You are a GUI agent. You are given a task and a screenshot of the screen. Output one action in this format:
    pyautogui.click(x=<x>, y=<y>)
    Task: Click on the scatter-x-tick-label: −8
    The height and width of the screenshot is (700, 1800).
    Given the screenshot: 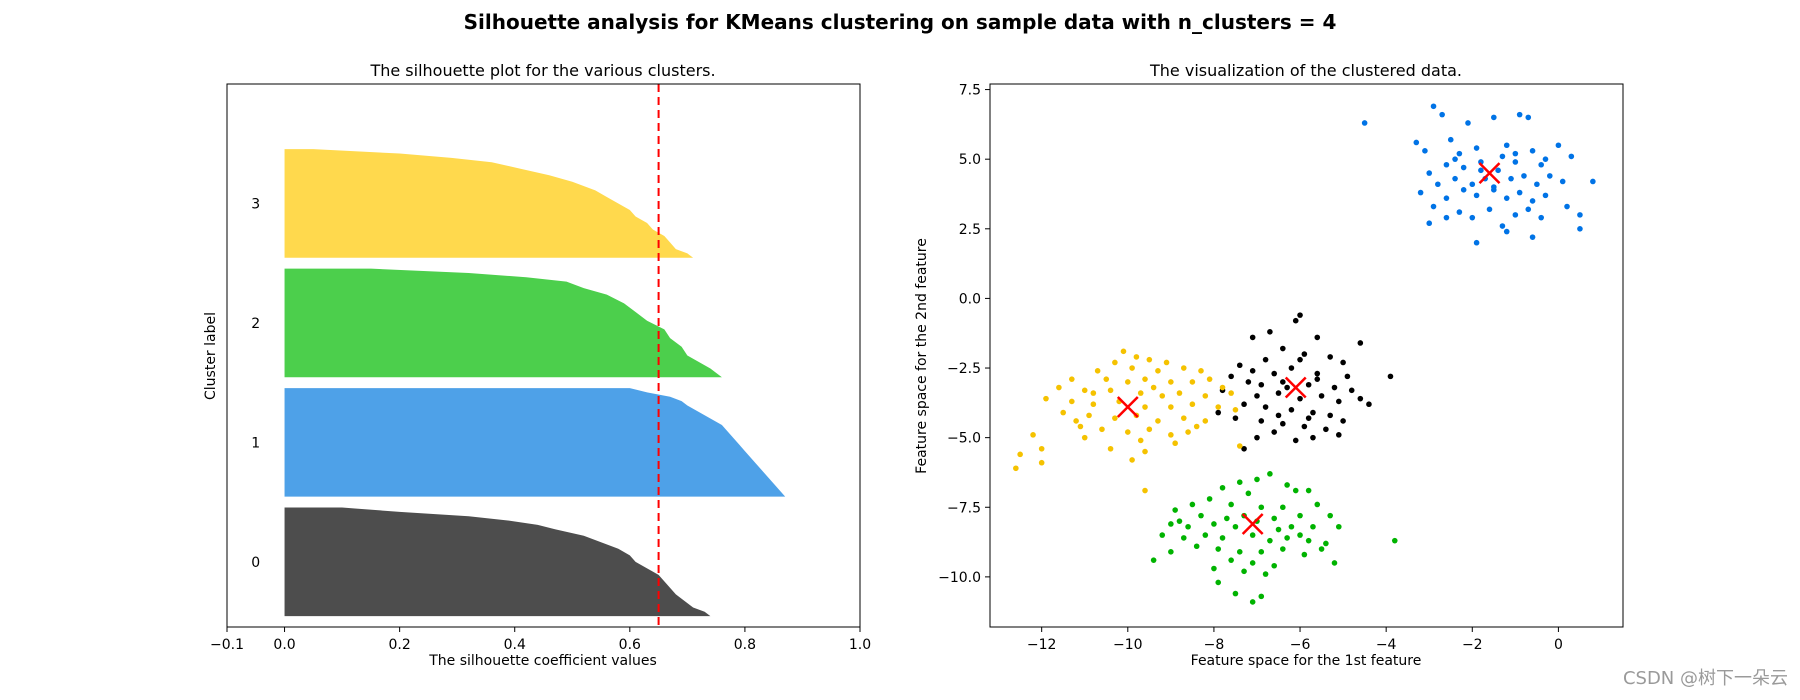 What is the action you would take?
    pyautogui.click(x=1214, y=645)
    